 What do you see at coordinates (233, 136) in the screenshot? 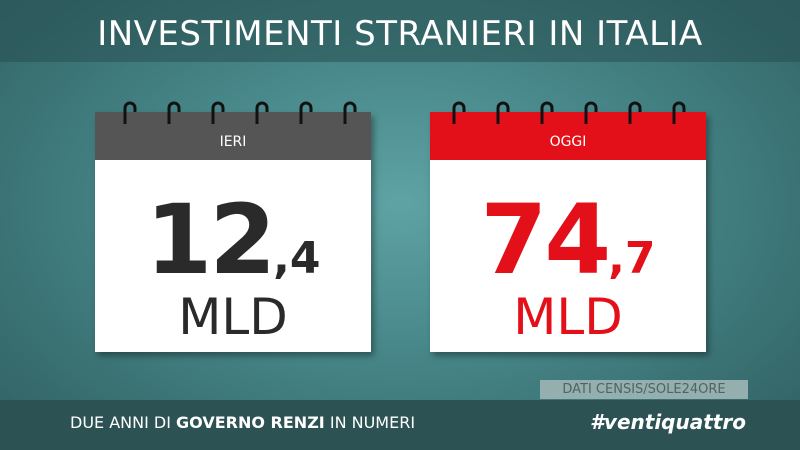
I see `calendar-header: IERI` at bounding box center [233, 136].